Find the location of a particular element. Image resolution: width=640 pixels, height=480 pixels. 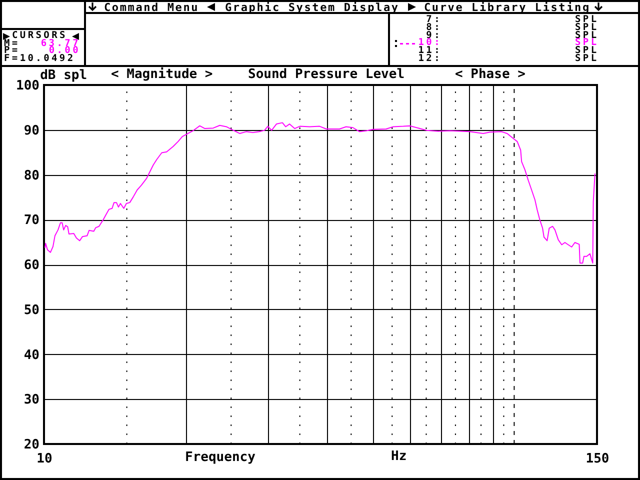

text: Command Menu is located at coordinates (152, 7).